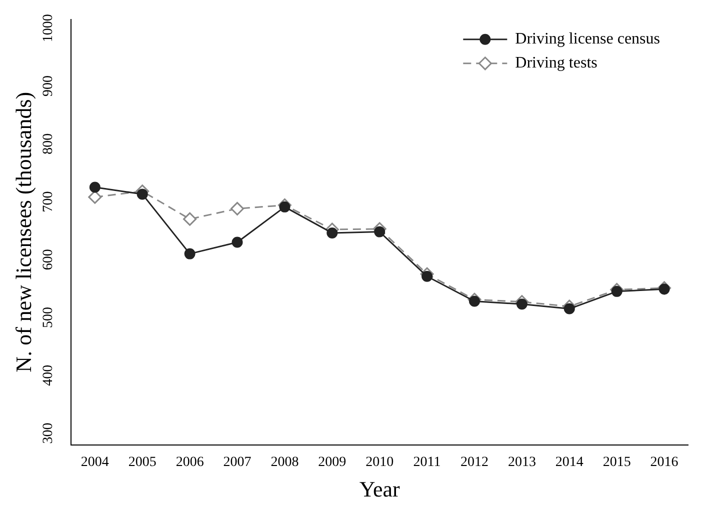 This screenshot has width=708, height=516. I want to click on x-tick-label: 2015, so click(616, 462).